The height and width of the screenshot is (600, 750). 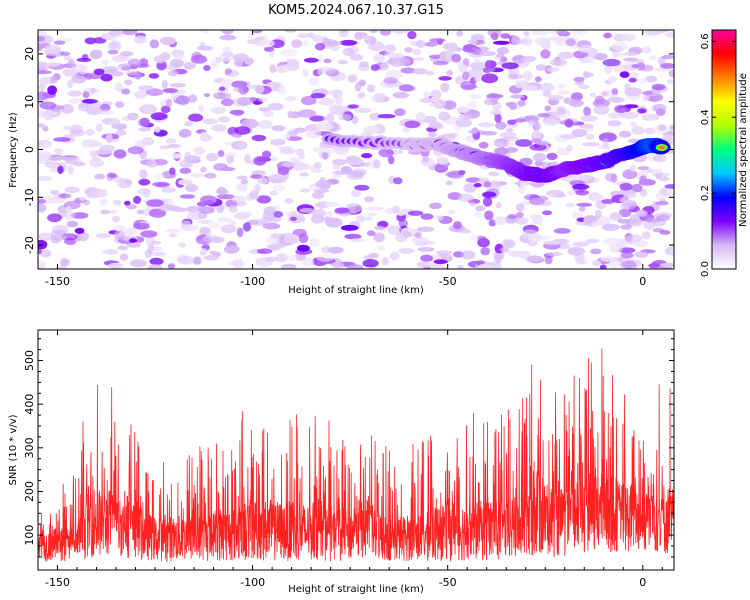 I want to click on spectrogram-ytick-label: 20, so click(x=29, y=54).